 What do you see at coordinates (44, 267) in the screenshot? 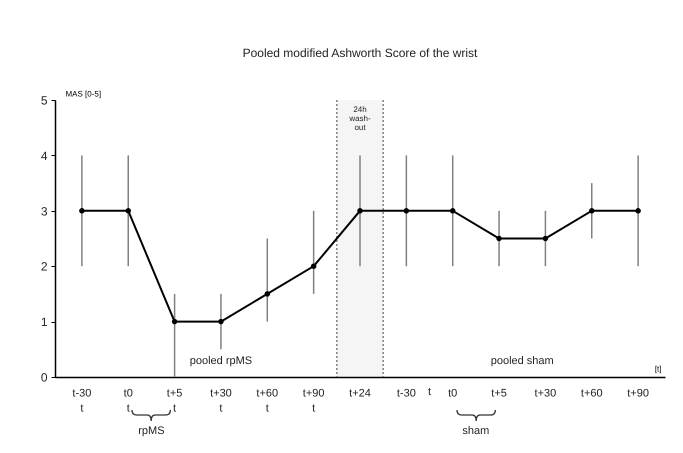
I see `y-tick-label: 2` at bounding box center [44, 267].